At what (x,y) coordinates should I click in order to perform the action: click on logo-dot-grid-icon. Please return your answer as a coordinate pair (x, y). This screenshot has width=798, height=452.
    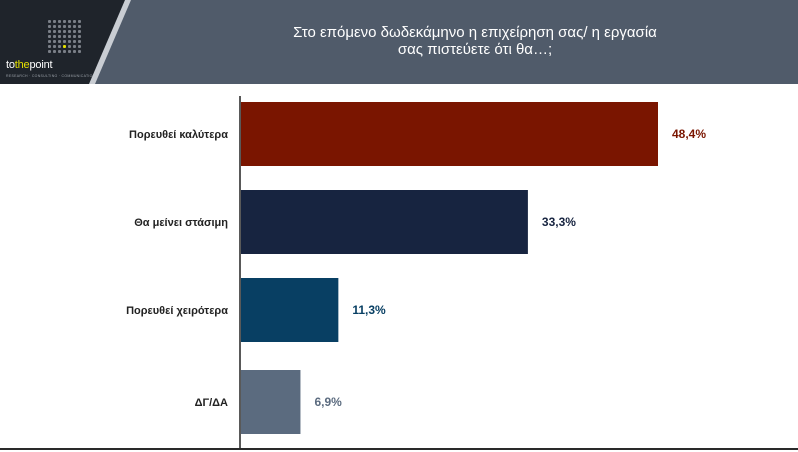
    Looking at the image, I should click on (65, 37).